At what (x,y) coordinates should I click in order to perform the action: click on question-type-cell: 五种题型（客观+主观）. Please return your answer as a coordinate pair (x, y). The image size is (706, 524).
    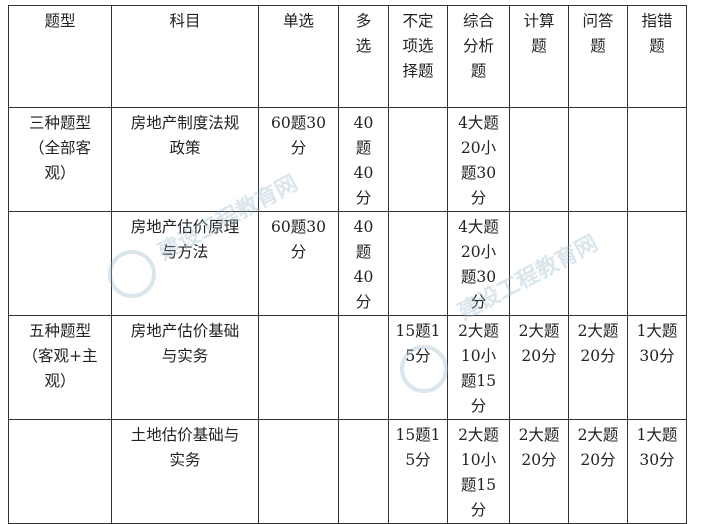
    Looking at the image, I should click on (60, 367).